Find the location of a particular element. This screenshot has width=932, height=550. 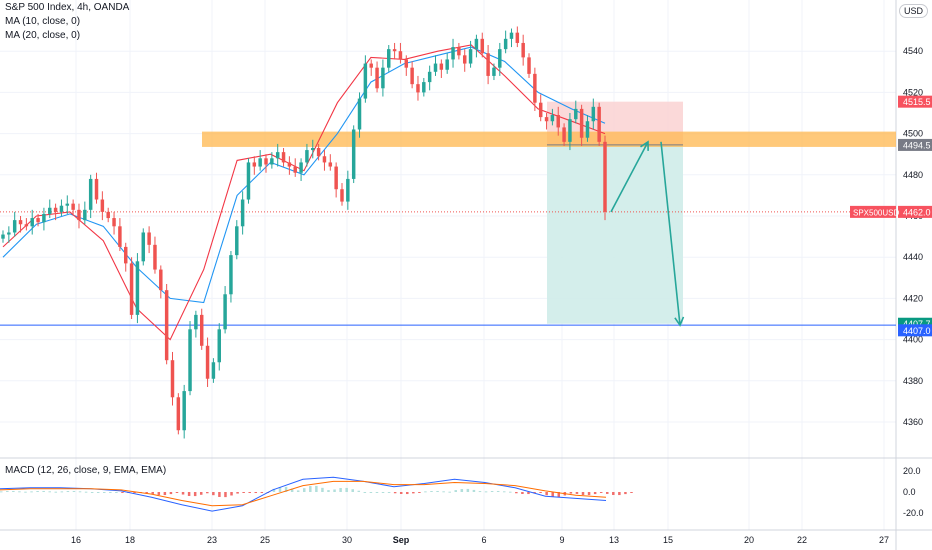

symbol-label: SPX500USD is located at coordinates (876, 212).